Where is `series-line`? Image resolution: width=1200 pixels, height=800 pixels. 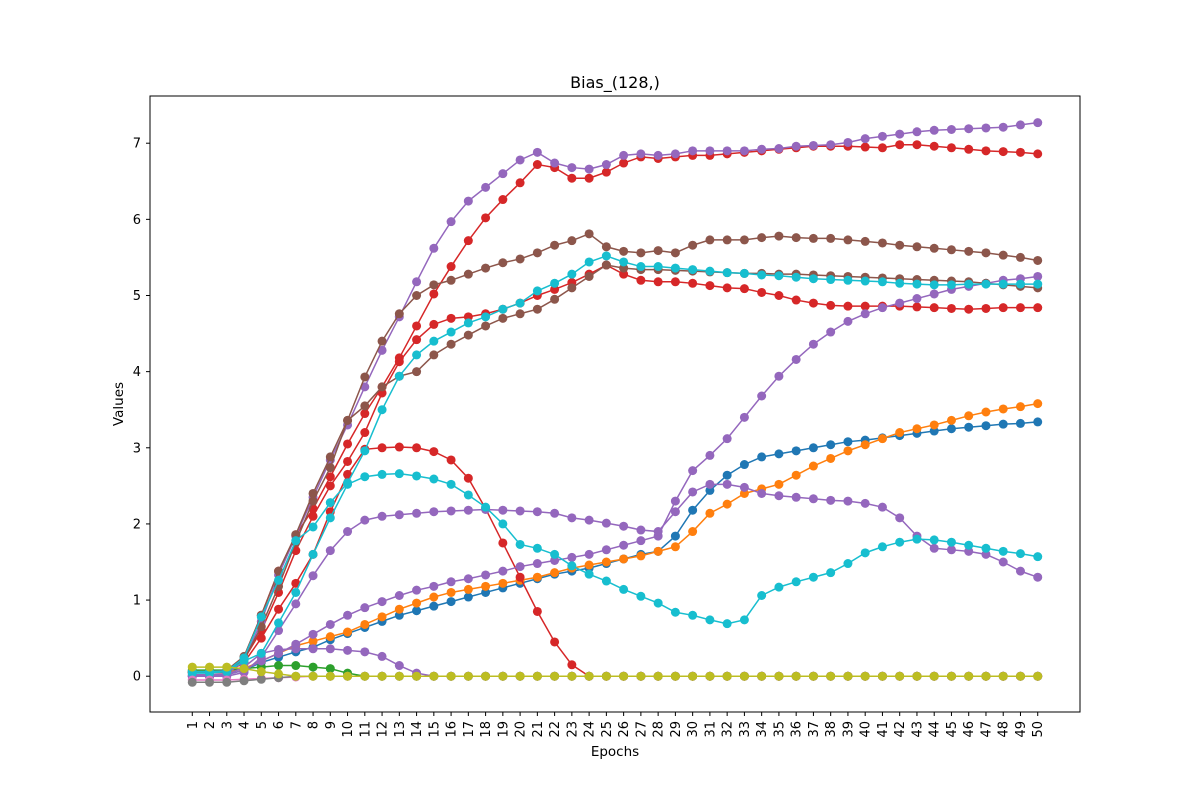 series-line is located at coordinates (615, 670).